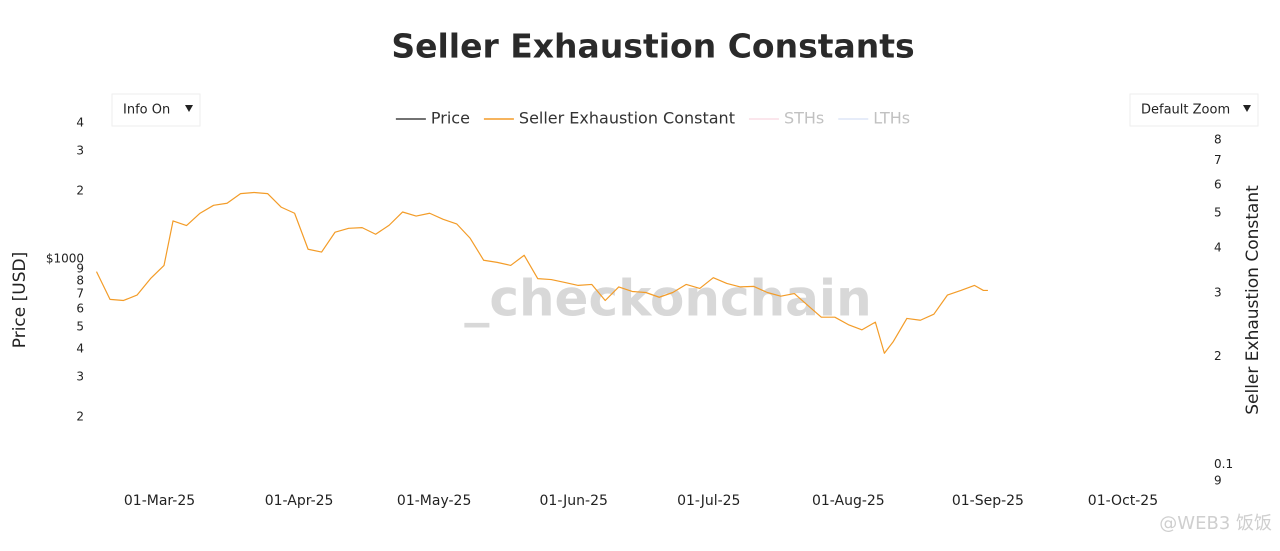 This screenshot has height=551, width=1280. What do you see at coordinates (1218, 248) in the screenshot?
I see `y2-tick-label: 4` at bounding box center [1218, 248].